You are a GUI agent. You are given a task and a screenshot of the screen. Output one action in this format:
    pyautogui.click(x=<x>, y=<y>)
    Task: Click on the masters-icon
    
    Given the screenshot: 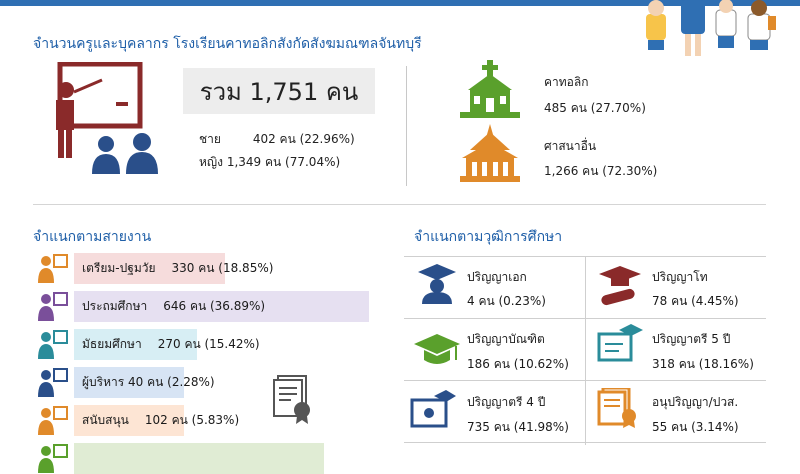 What is the action you would take?
    pyautogui.click(x=620, y=286)
    